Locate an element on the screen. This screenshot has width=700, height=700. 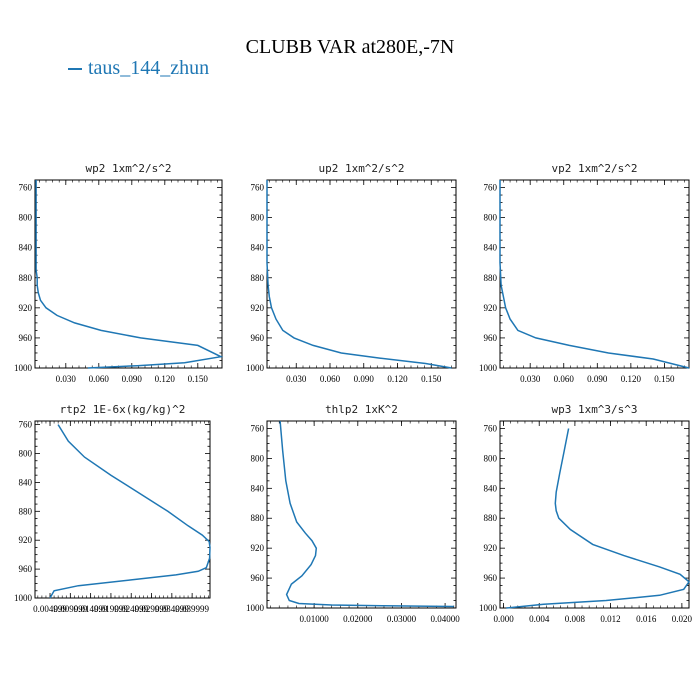
x-tick-label: 0.024999 is located at coordinates (131, 609).